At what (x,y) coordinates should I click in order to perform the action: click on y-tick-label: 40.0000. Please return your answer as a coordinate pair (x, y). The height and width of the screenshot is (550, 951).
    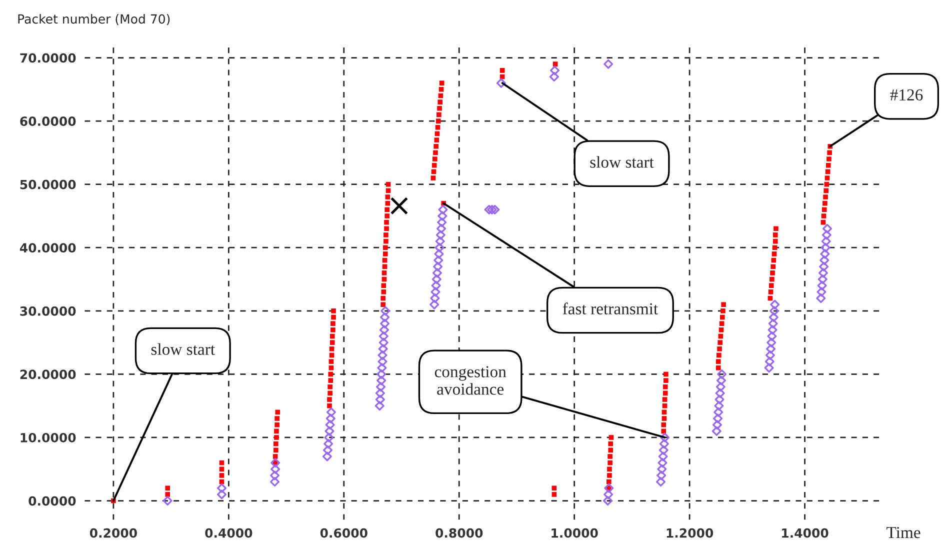
    Looking at the image, I should click on (48, 248).